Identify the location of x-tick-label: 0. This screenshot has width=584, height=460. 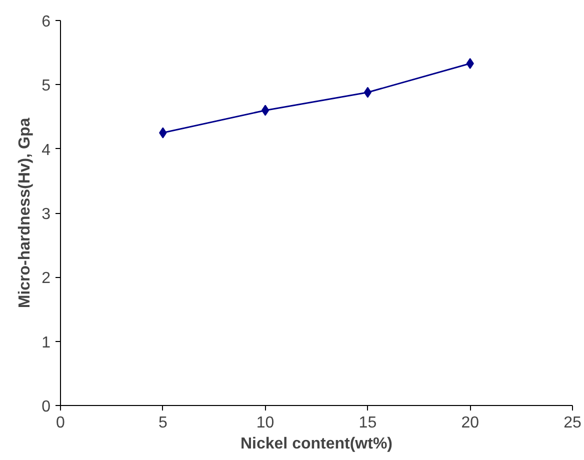
(61, 423).